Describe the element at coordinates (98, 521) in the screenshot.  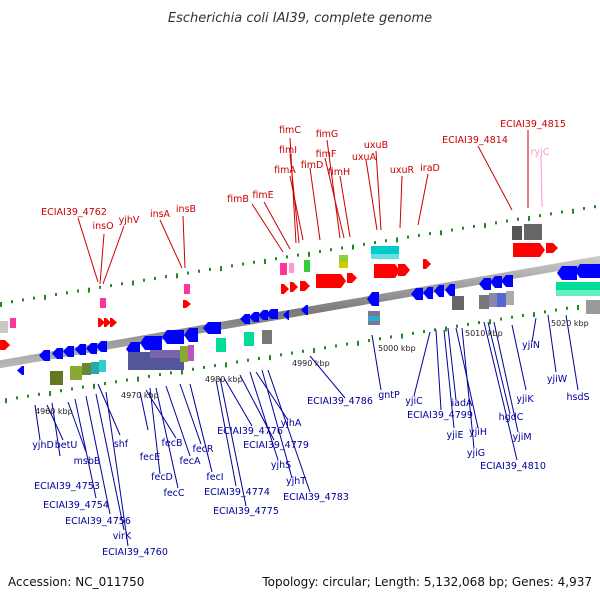
I see `gene-label-reverse: ECIAI39_4756` at that location.